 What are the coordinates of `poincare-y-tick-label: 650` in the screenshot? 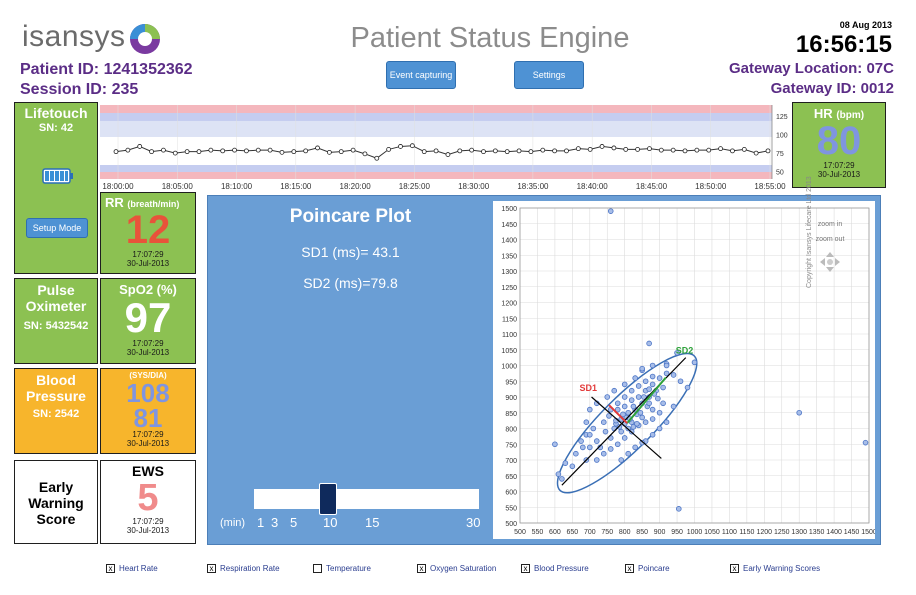 It's located at (511, 477).